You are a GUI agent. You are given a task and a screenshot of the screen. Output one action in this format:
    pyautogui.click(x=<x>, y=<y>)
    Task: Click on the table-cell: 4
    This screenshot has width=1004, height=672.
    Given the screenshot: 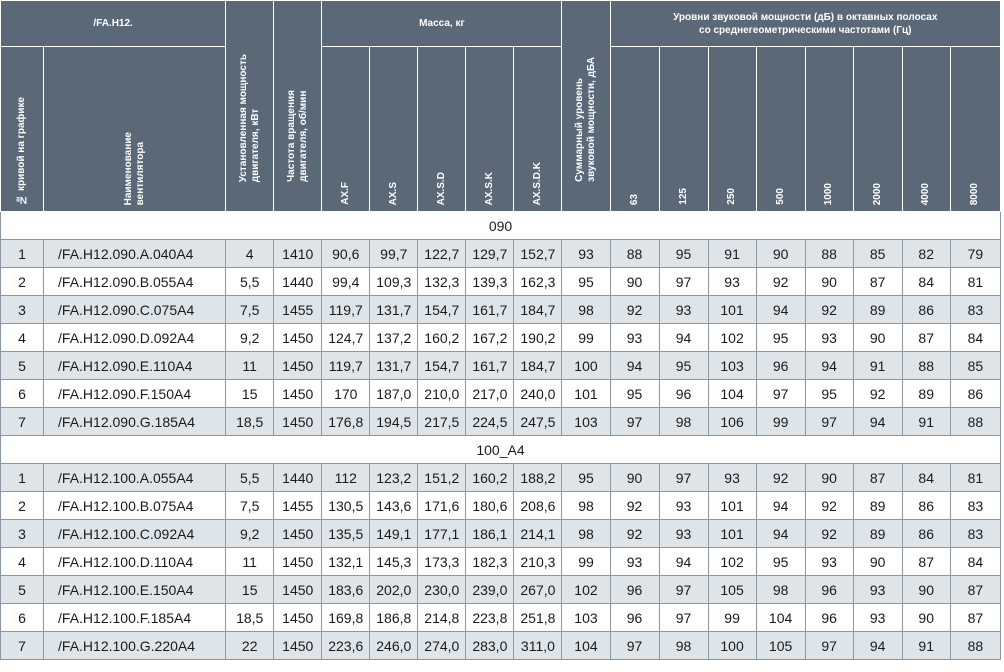 What is the action you would take?
    pyautogui.click(x=250, y=253)
    